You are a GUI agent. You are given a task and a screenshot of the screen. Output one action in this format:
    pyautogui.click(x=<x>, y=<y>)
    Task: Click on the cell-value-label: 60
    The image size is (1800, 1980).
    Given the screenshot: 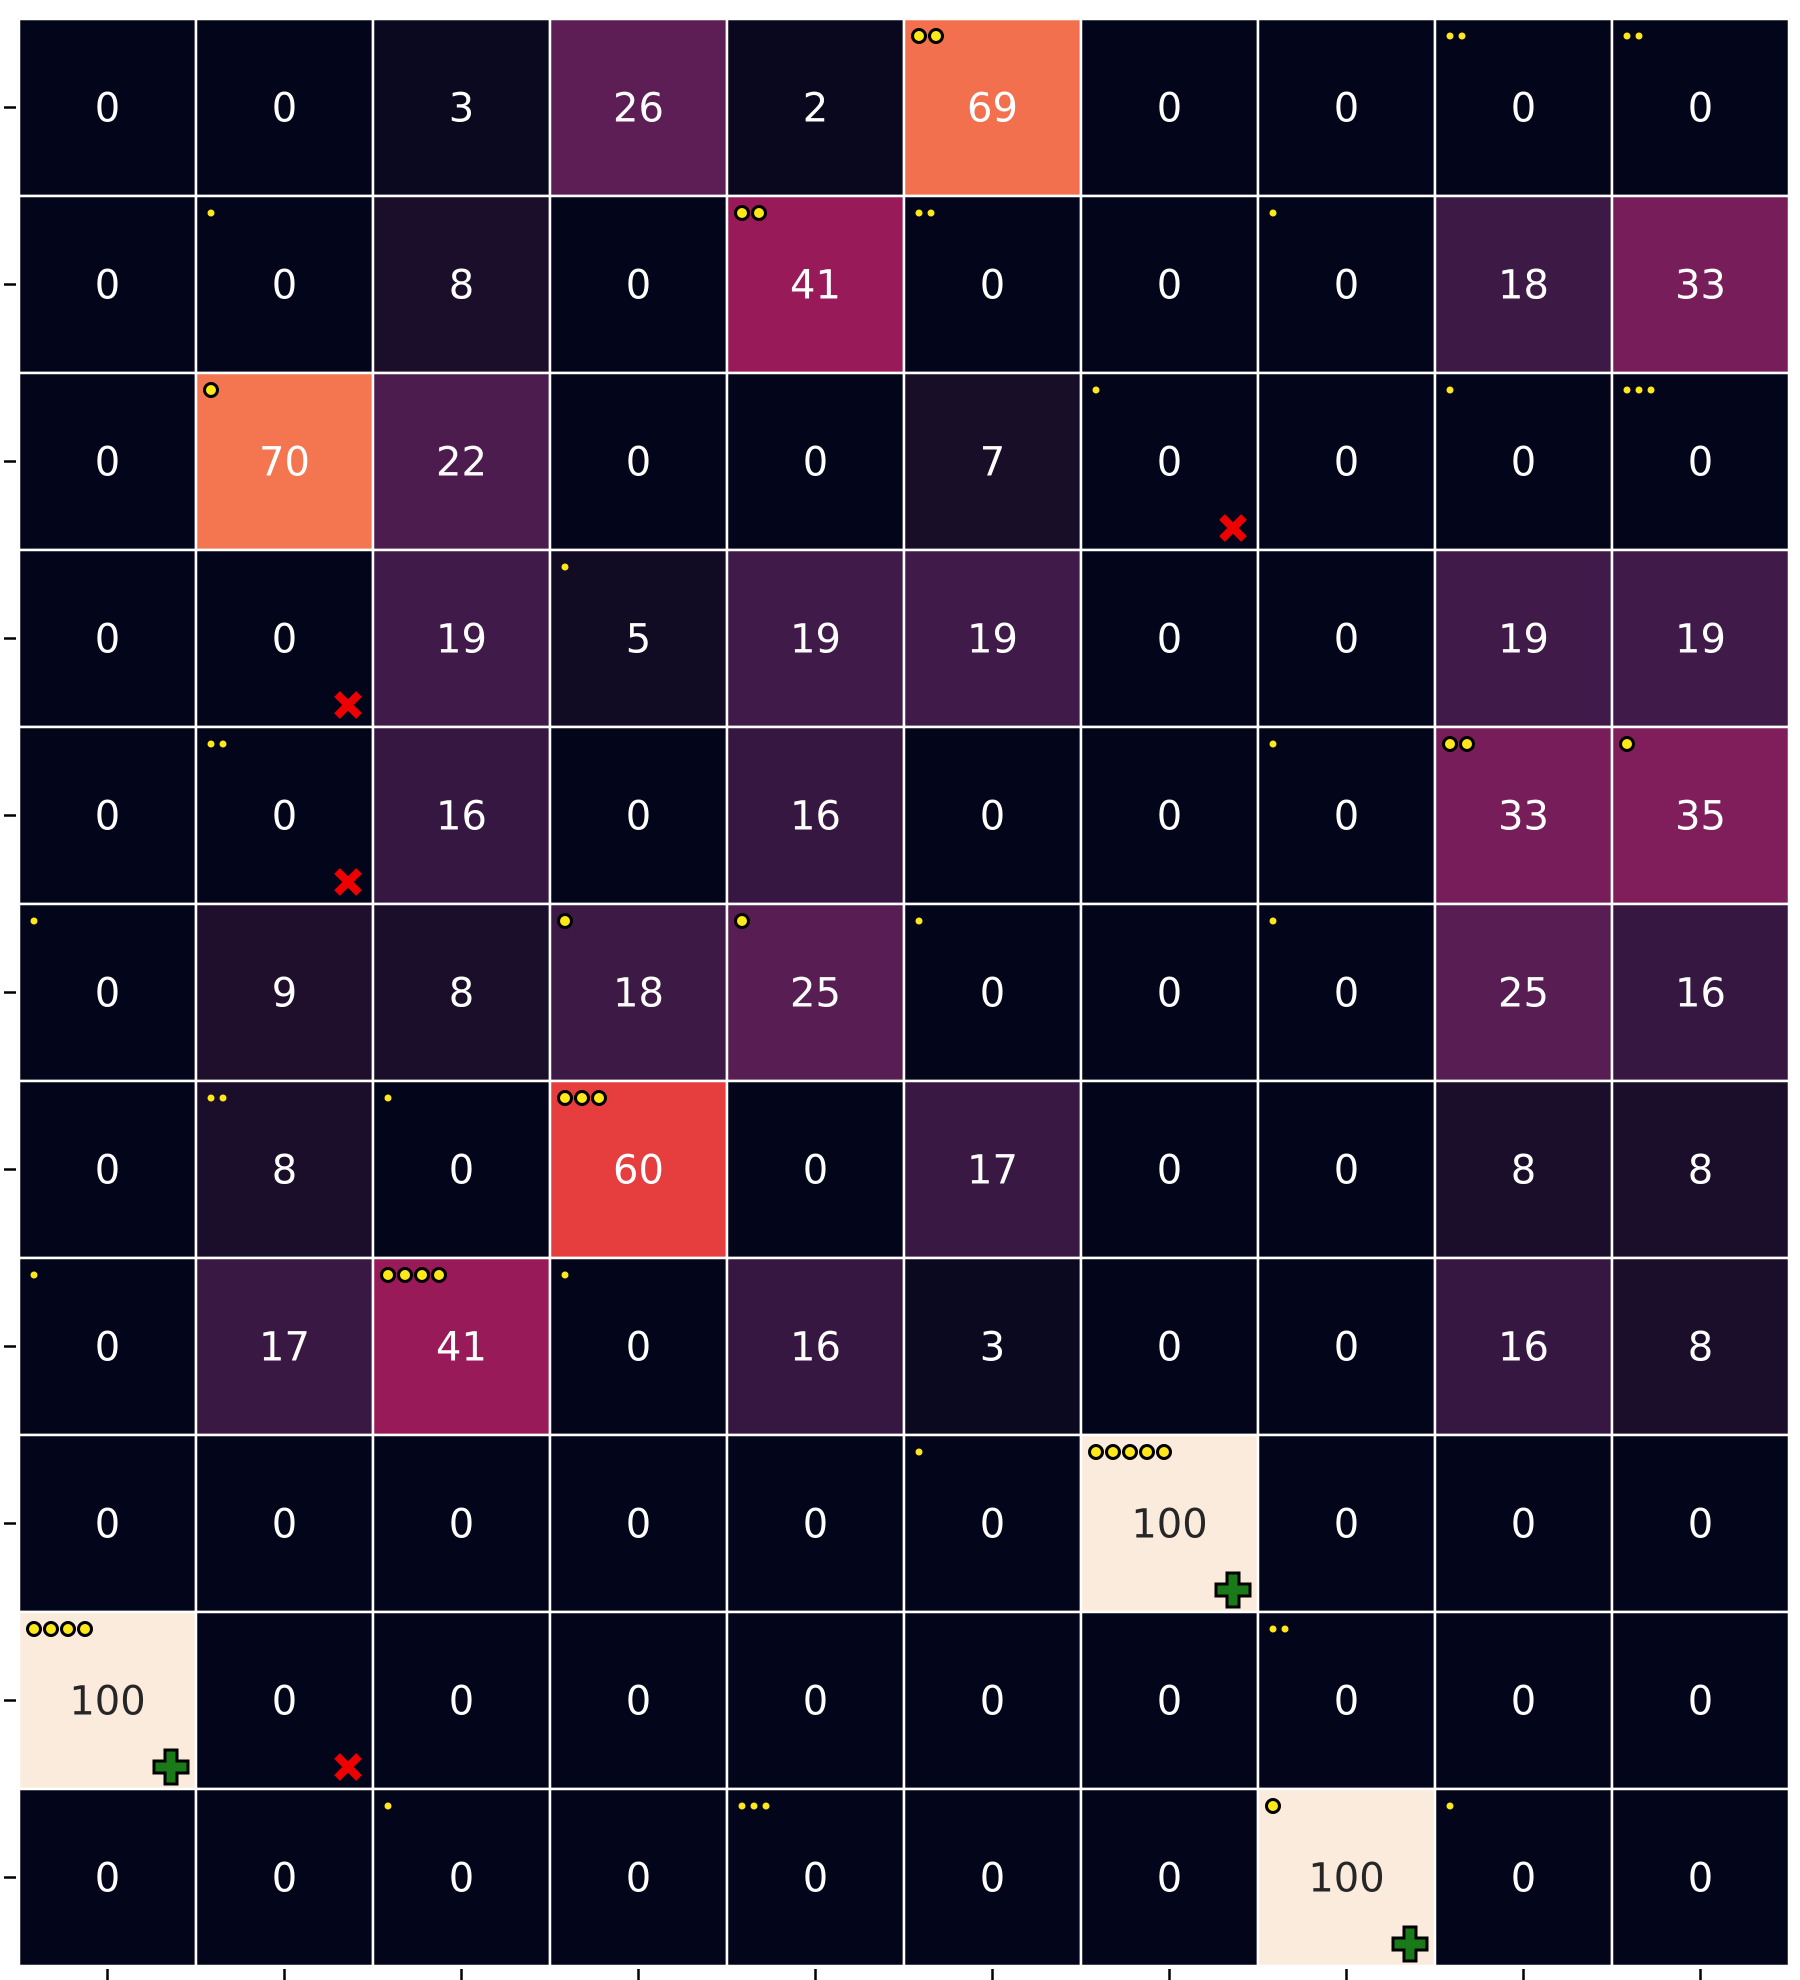 What is the action you would take?
    pyautogui.click(x=638, y=1171)
    